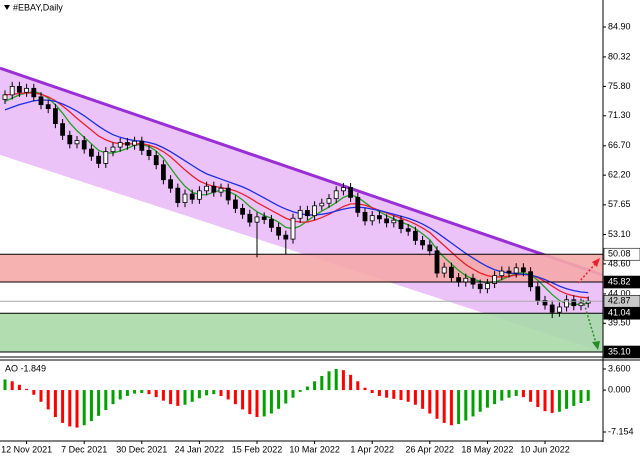  What do you see at coordinates (619, 263) in the screenshot?
I see `y-tick-label: 48.60` at bounding box center [619, 263].